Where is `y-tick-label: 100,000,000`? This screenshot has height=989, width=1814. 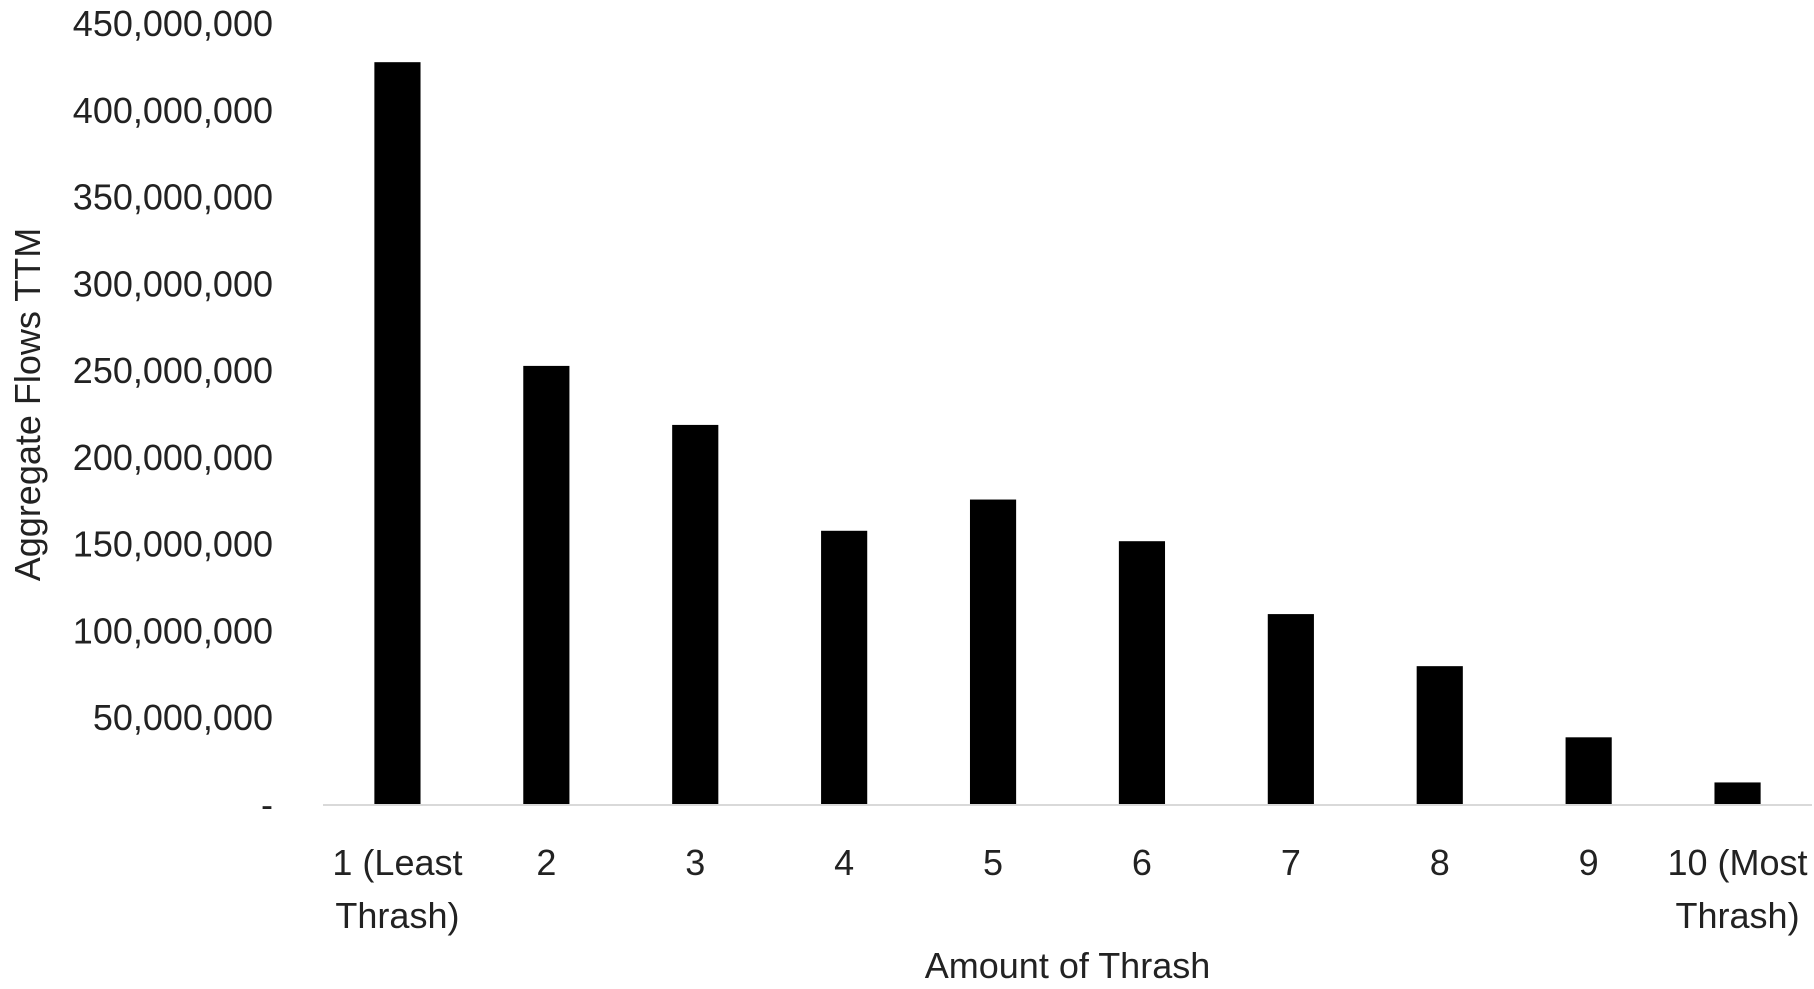 y-tick-label: 100,000,000 is located at coordinates (173, 630).